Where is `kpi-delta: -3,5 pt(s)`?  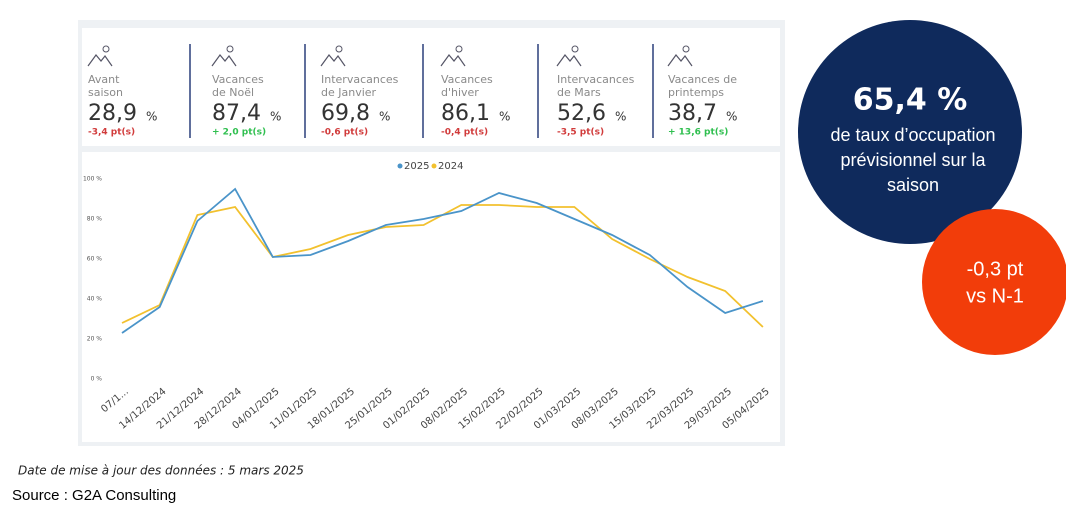
kpi-delta: -3,5 pt(s) is located at coordinates (580, 133).